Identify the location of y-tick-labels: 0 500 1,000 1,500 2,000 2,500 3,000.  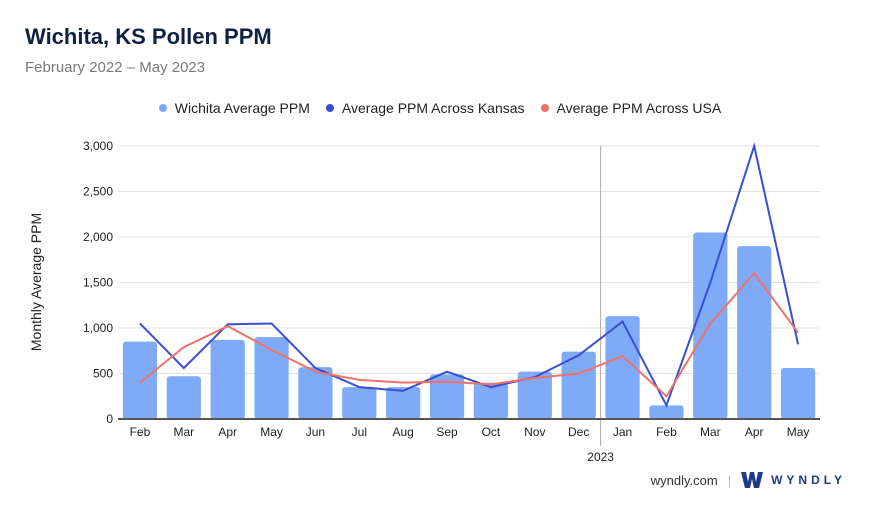
(98, 282).